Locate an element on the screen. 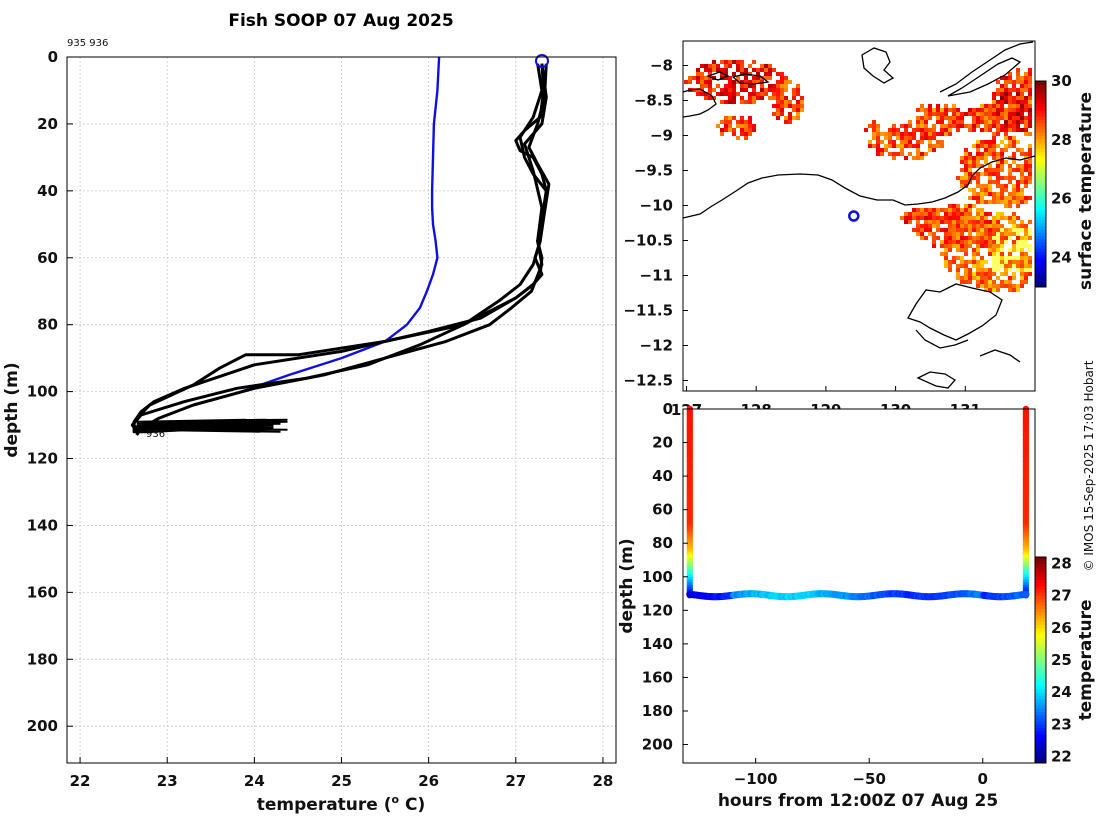 The width and height of the screenshot is (1100, 820). map-ytick-label: −9.5 is located at coordinates (653, 171).